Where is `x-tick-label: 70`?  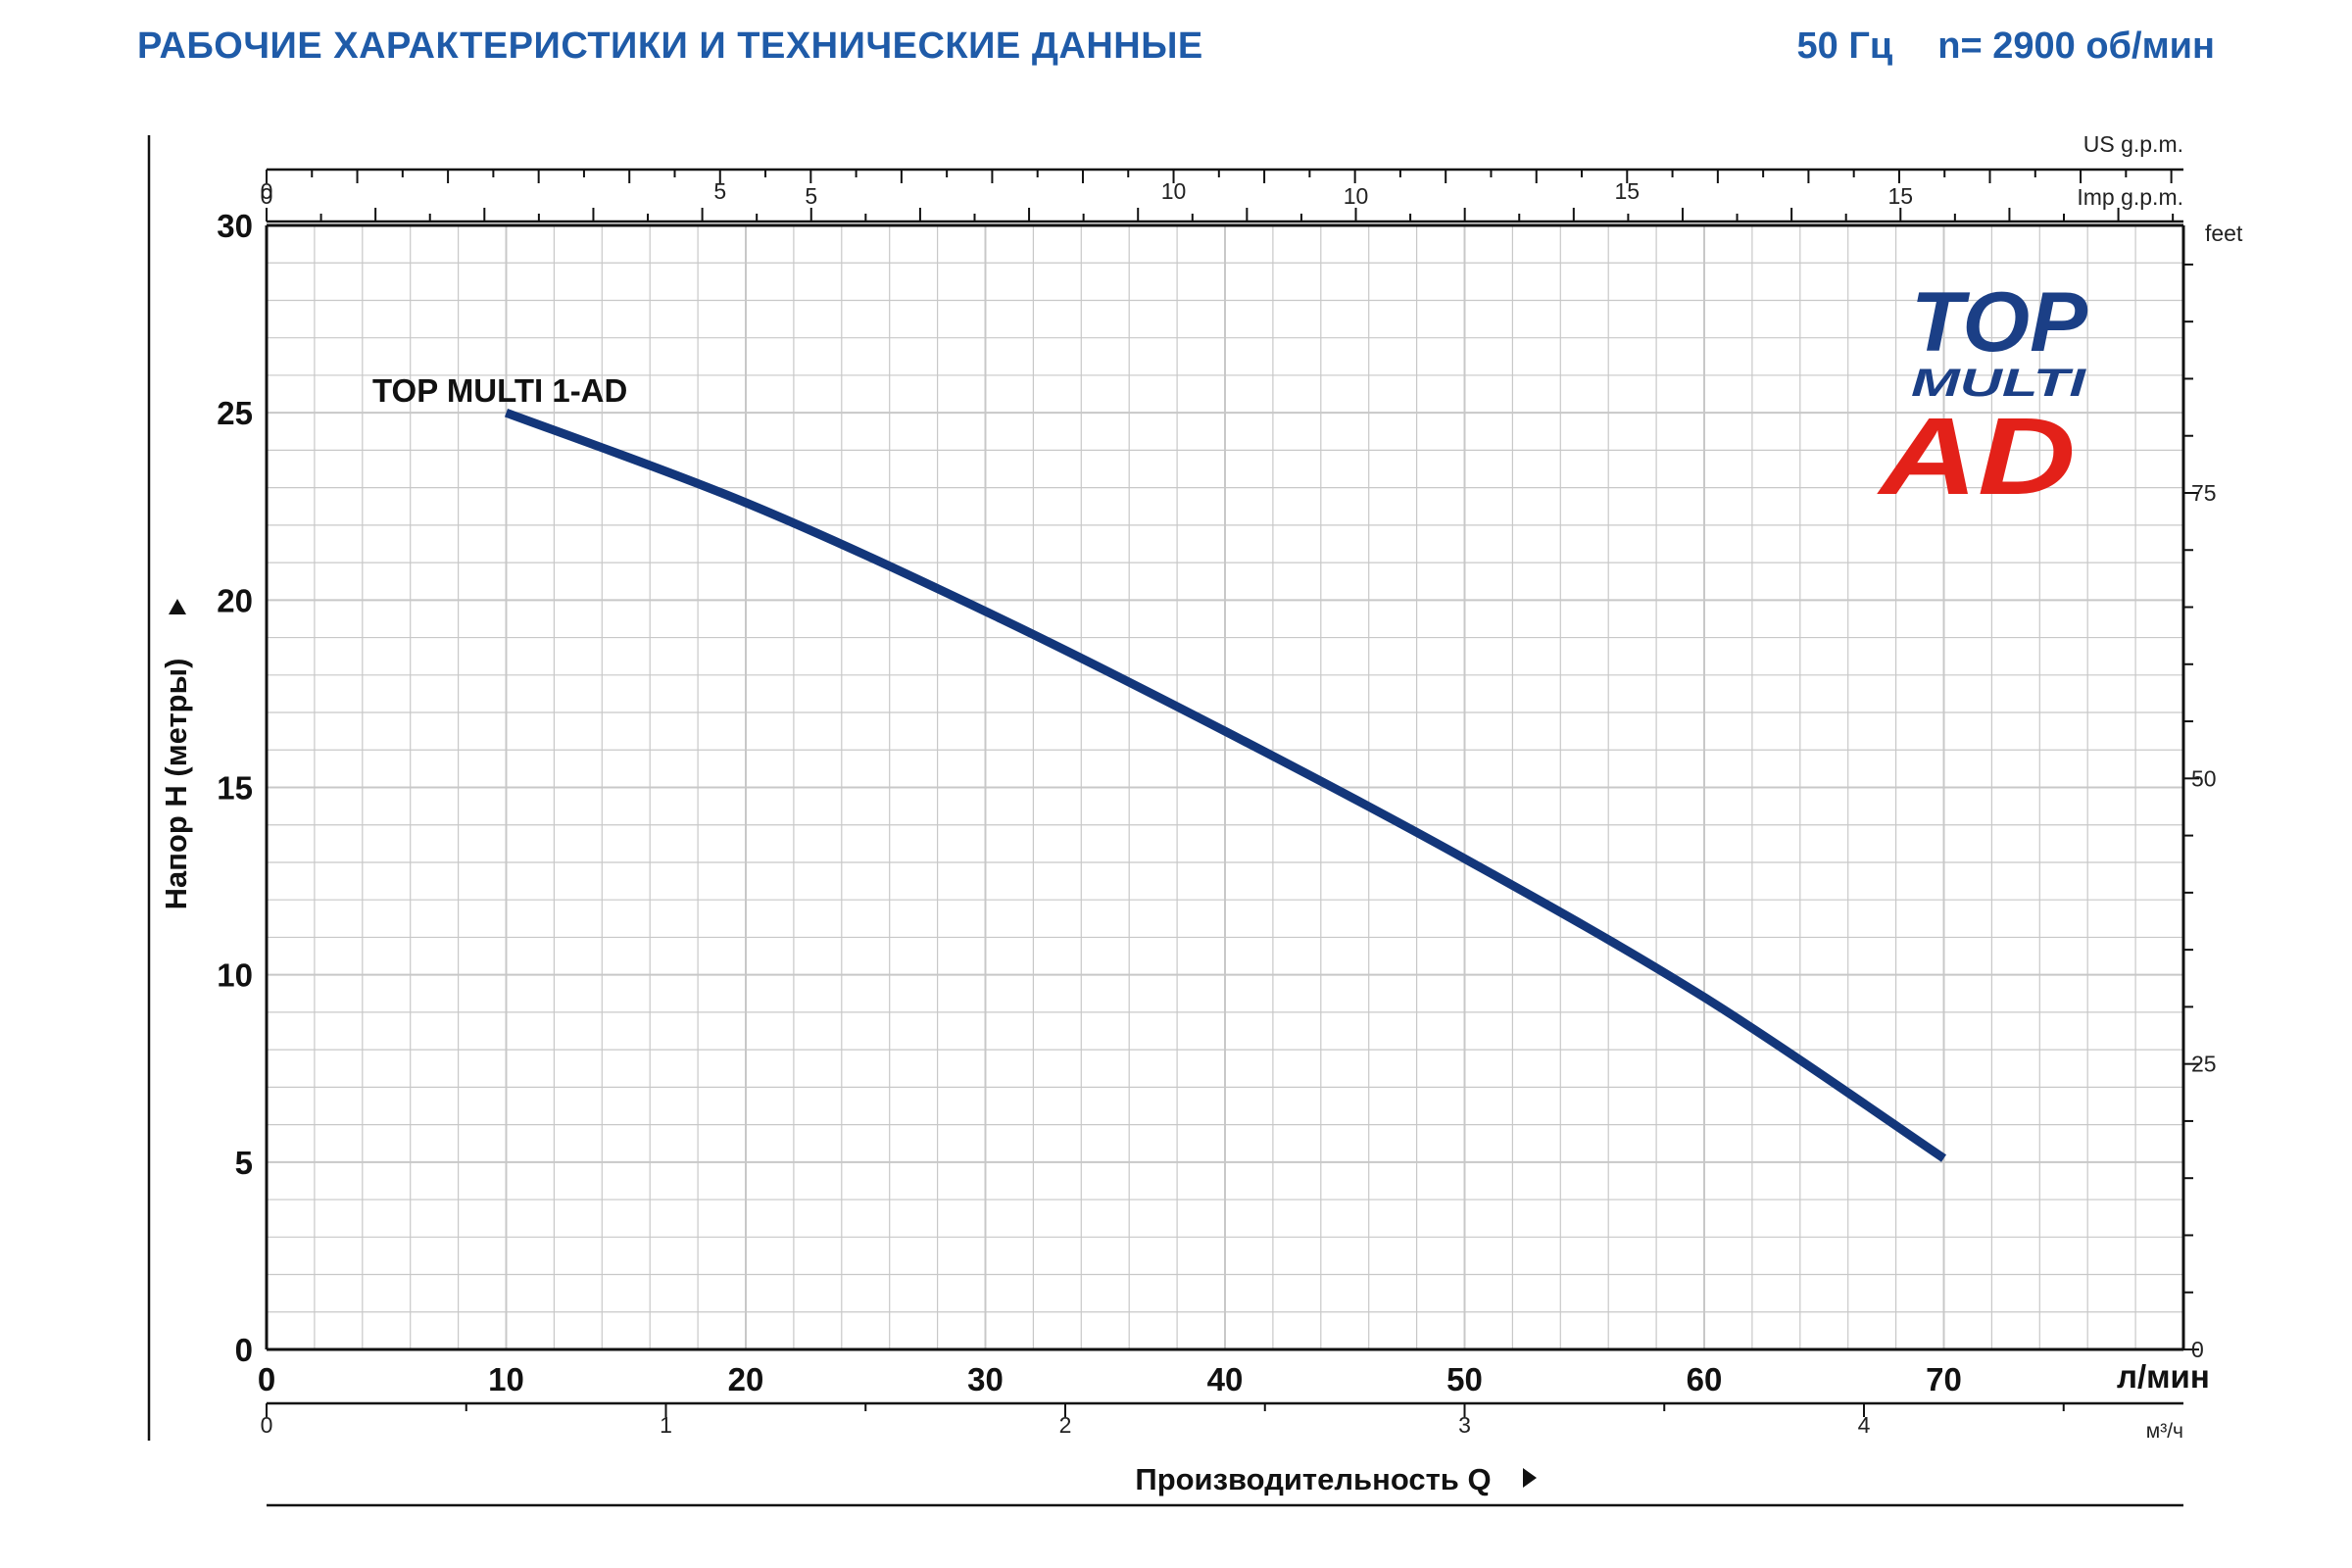
x-tick-label: 70 is located at coordinates (1944, 1379).